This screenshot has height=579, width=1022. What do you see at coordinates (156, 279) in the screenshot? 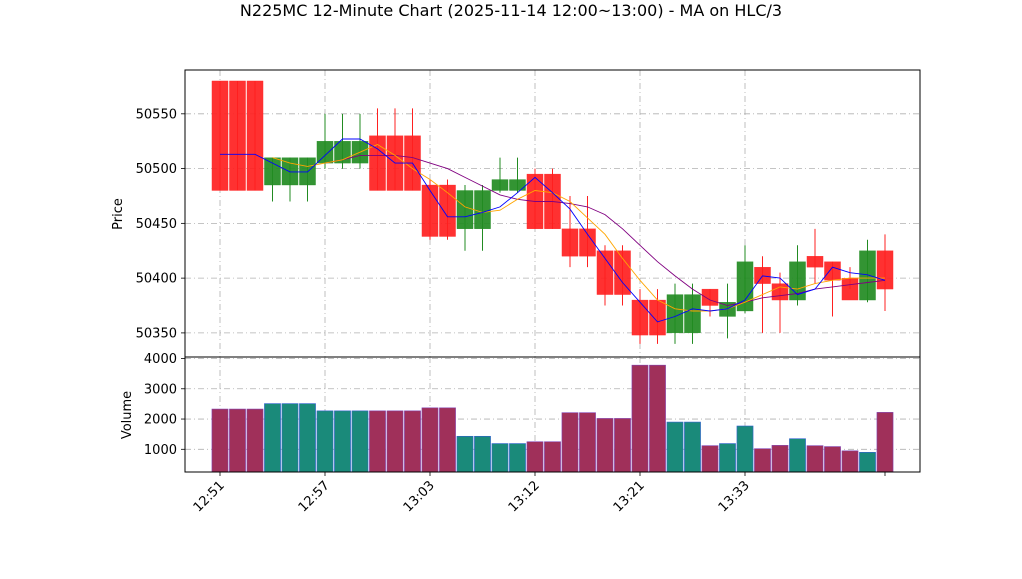
I see `price-tick-label: 50400` at bounding box center [156, 279].